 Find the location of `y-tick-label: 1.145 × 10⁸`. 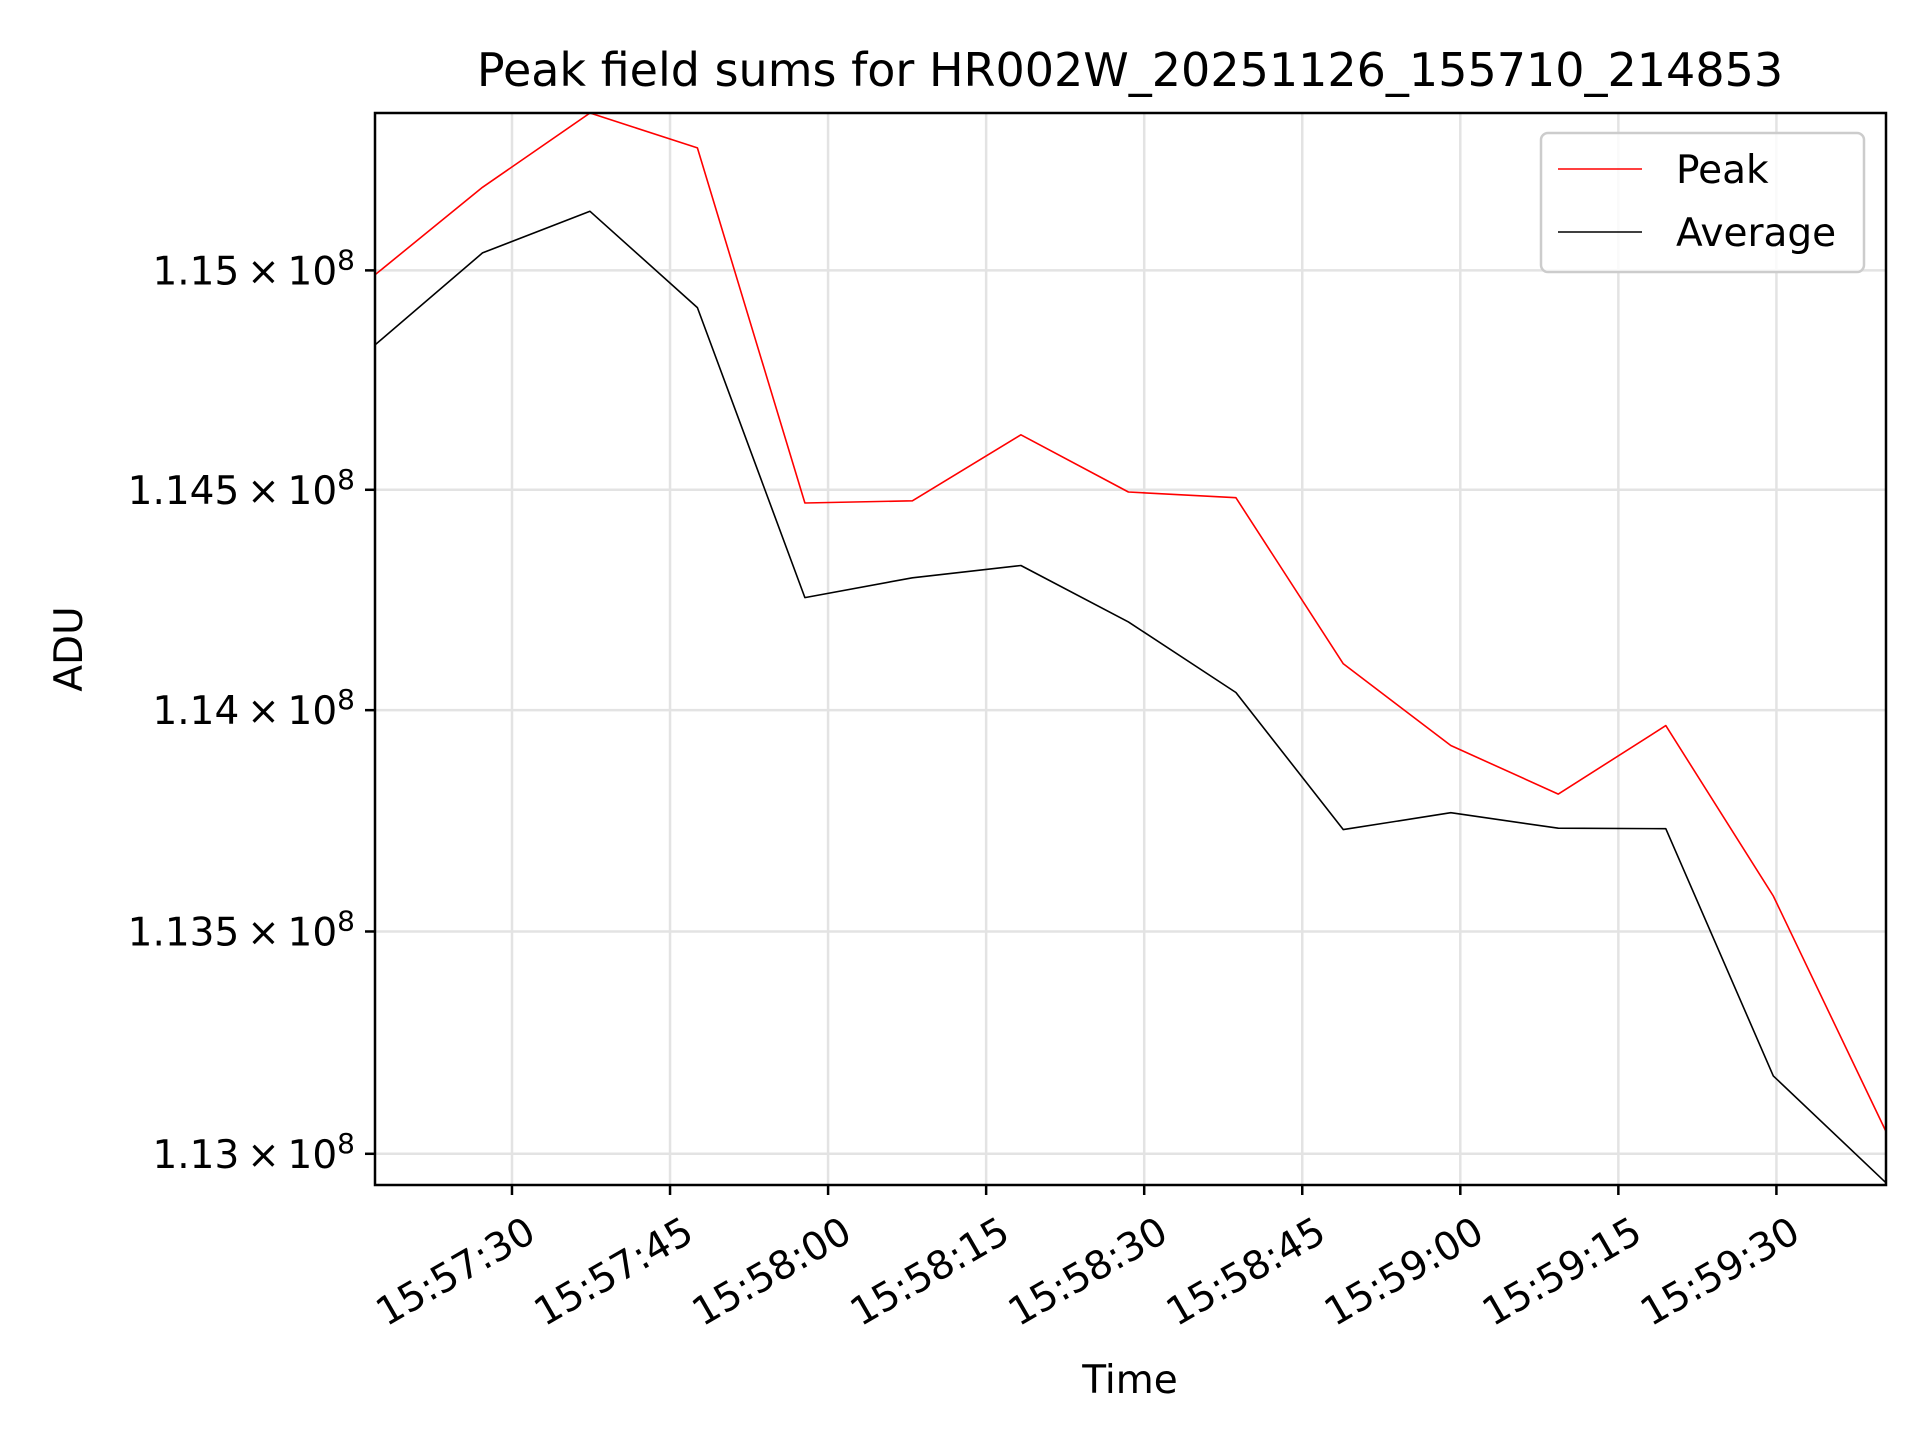

y-tick-label: 1.145 × 10⁸ is located at coordinates (241, 488).